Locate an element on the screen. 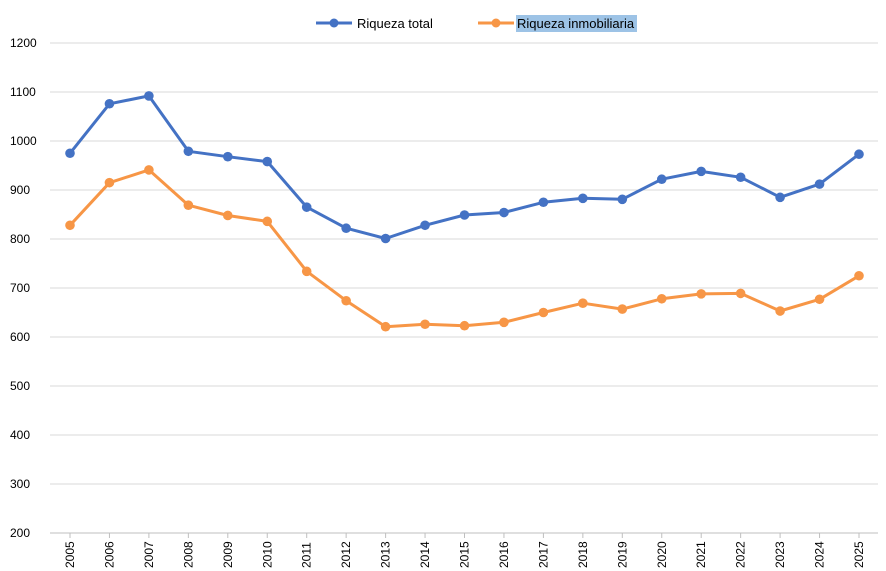 The height and width of the screenshot is (571, 886). x-tick-label: 2007 is located at coordinates (149, 554).